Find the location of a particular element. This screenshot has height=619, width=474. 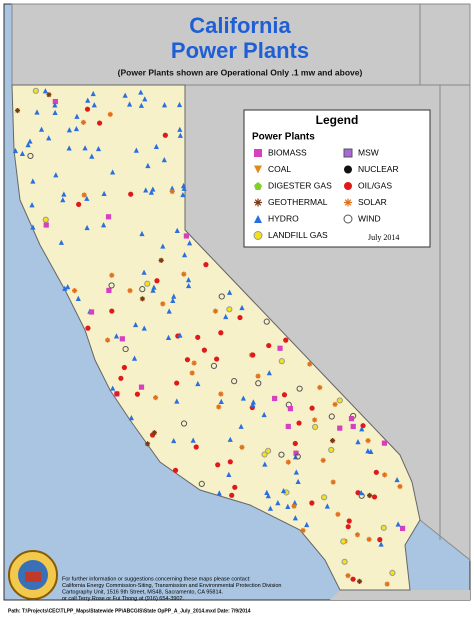

legend-label: GEOTHERMAL is located at coordinates (298, 202).